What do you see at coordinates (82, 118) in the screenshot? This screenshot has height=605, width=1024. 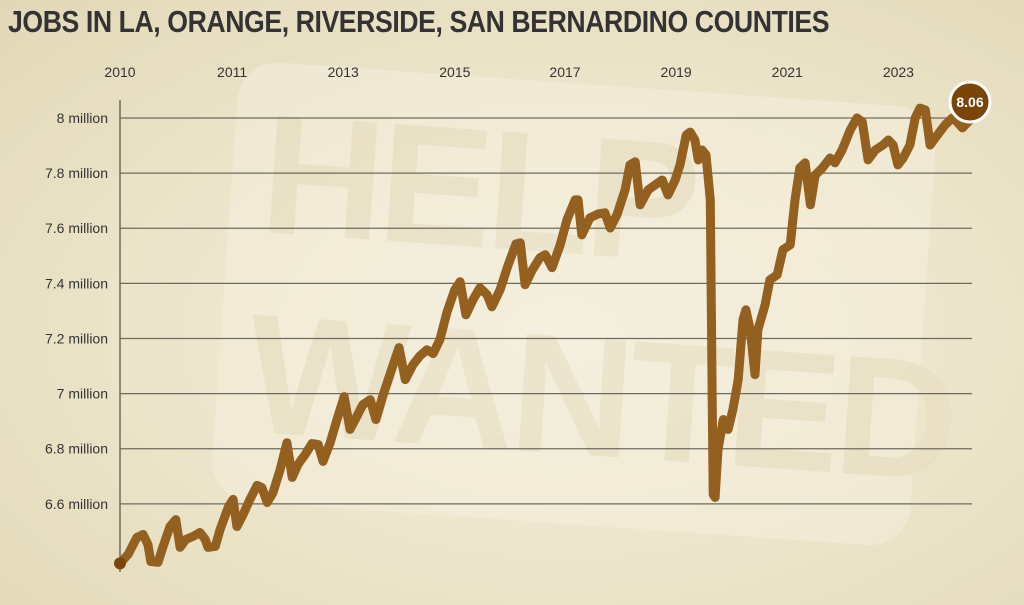 I see `y-tick-label: 8 million` at bounding box center [82, 118].